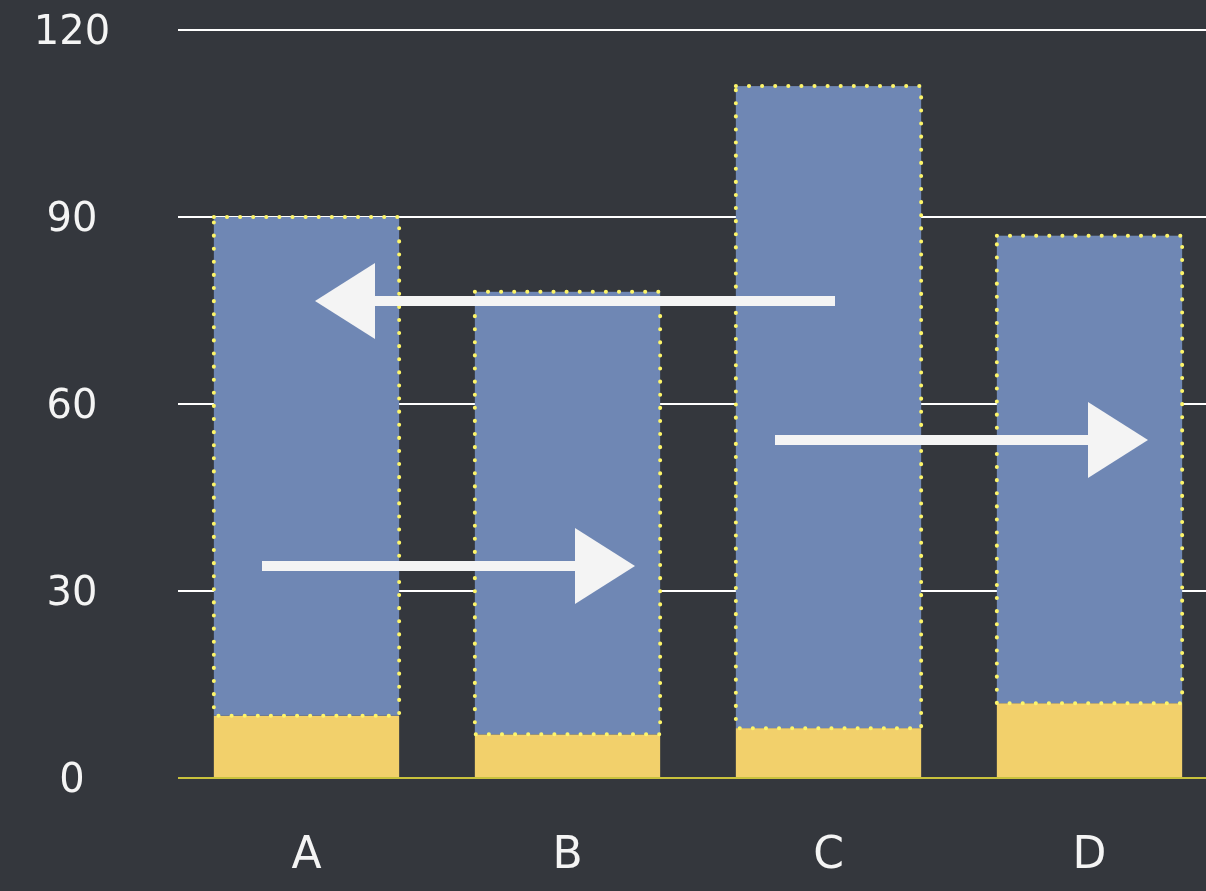  What do you see at coordinates (828, 852) in the screenshot?
I see `x-tick-label: C` at bounding box center [828, 852].